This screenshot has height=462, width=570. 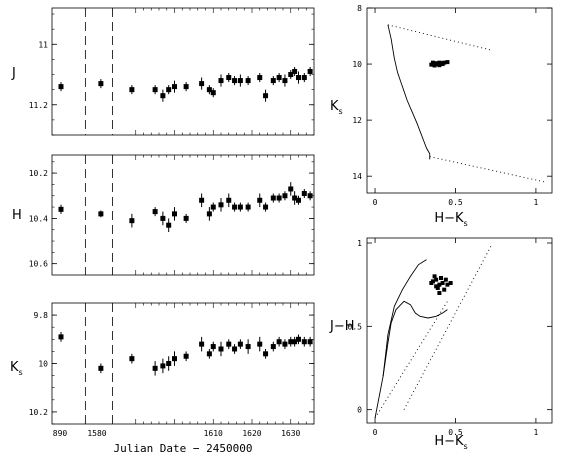 What do you see at coordinates (455, 202) in the screenshot?
I see `x-tick-label: 0.5` at bounding box center [455, 202].